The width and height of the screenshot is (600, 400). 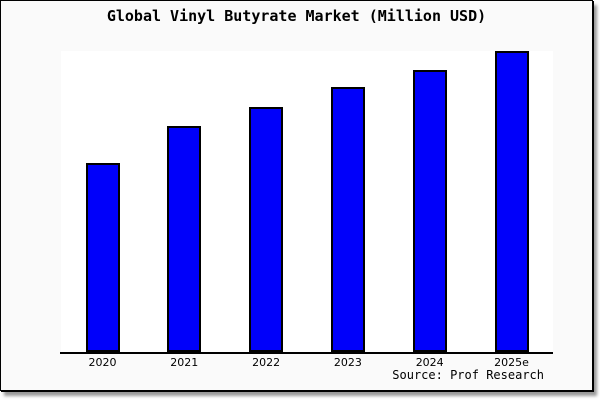 I want to click on bar-2021, so click(x=184, y=239).